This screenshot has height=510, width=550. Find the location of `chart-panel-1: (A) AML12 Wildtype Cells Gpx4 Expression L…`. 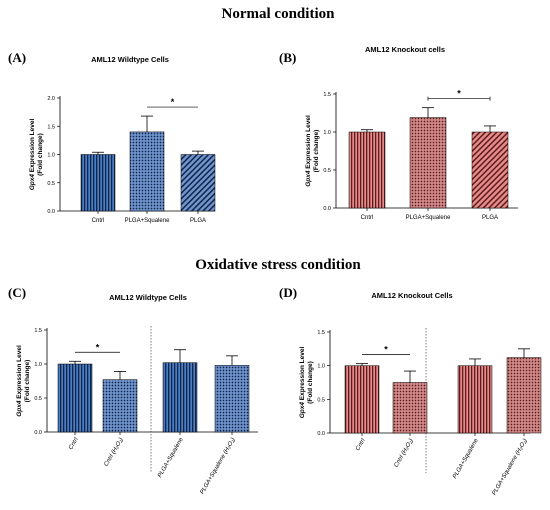

chart-panel-1: (A) AML12 Wildtype Cells Gpx4 Expression L… is located at coordinates (112, 137).